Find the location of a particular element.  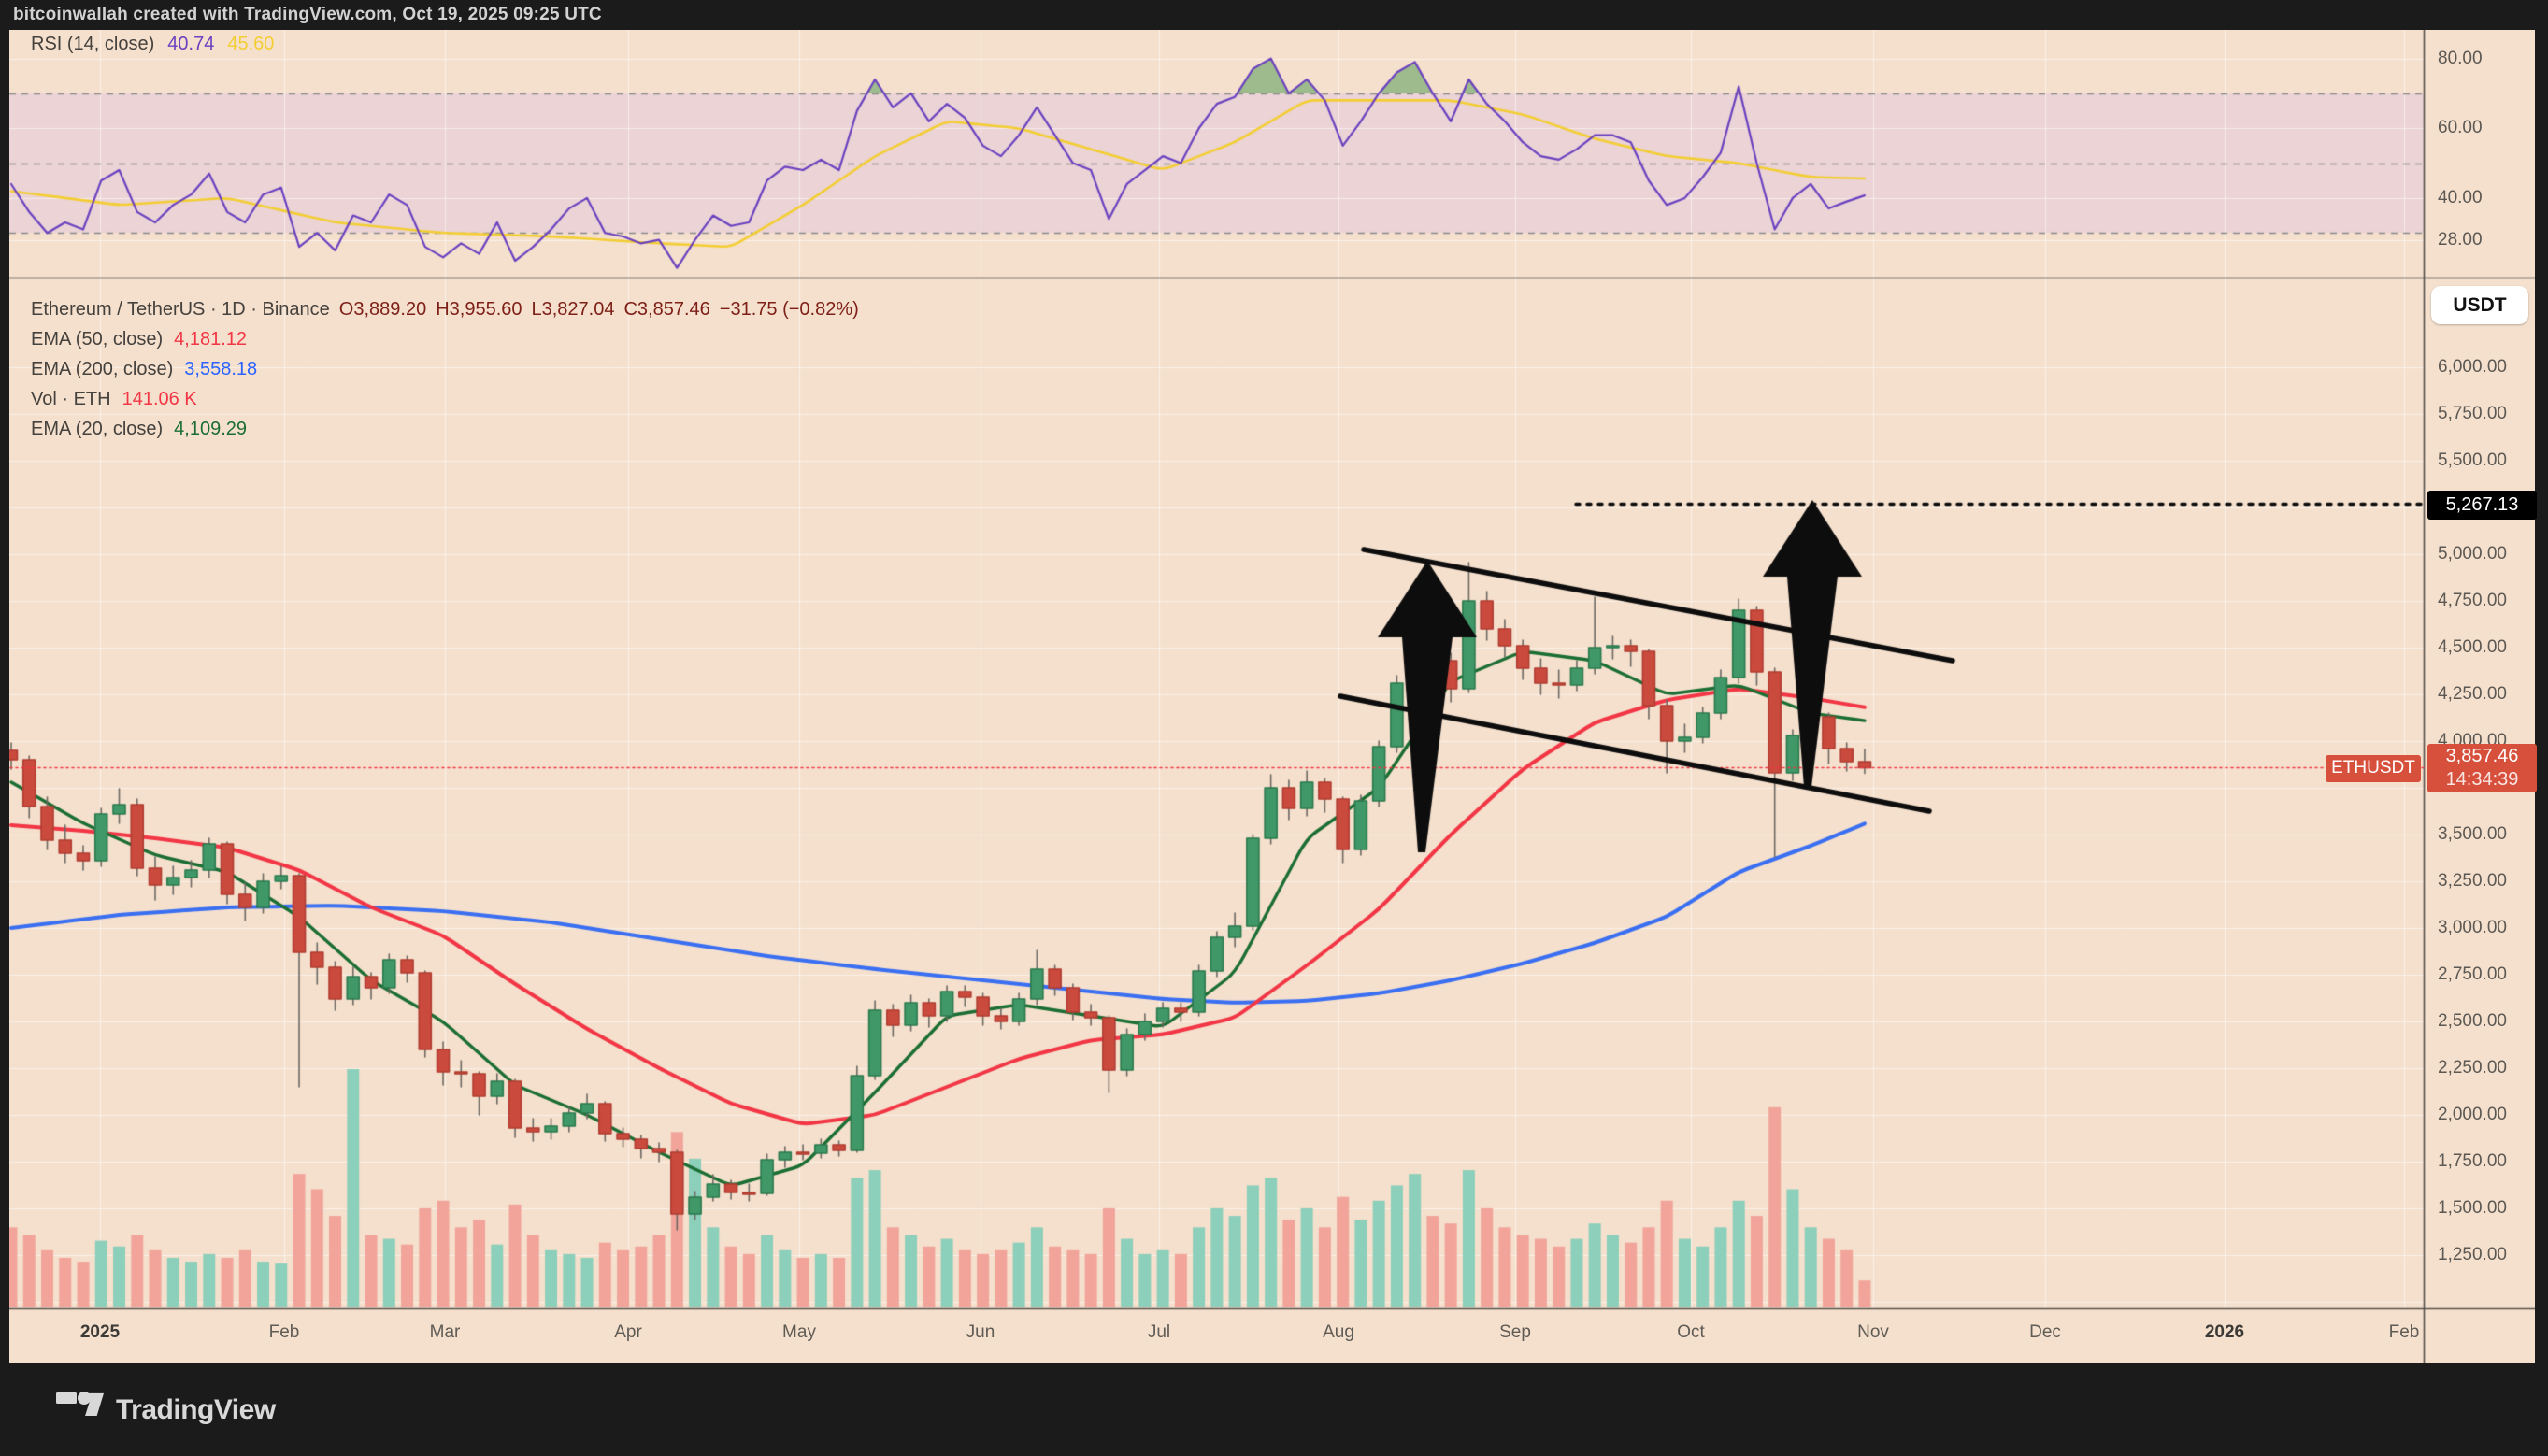

rsi-value: 40.74 is located at coordinates (191, 43).